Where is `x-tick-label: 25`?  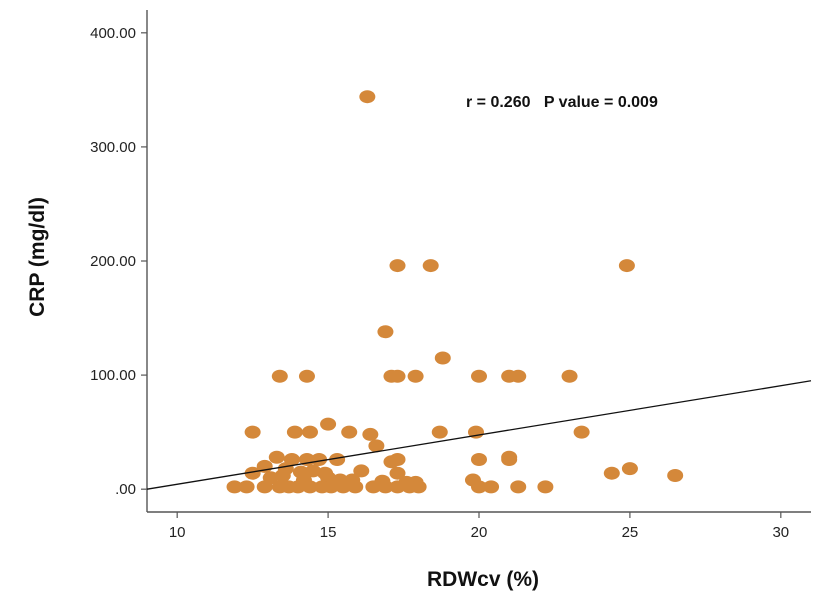 x-tick-label: 25 is located at coordinates (630, 532).